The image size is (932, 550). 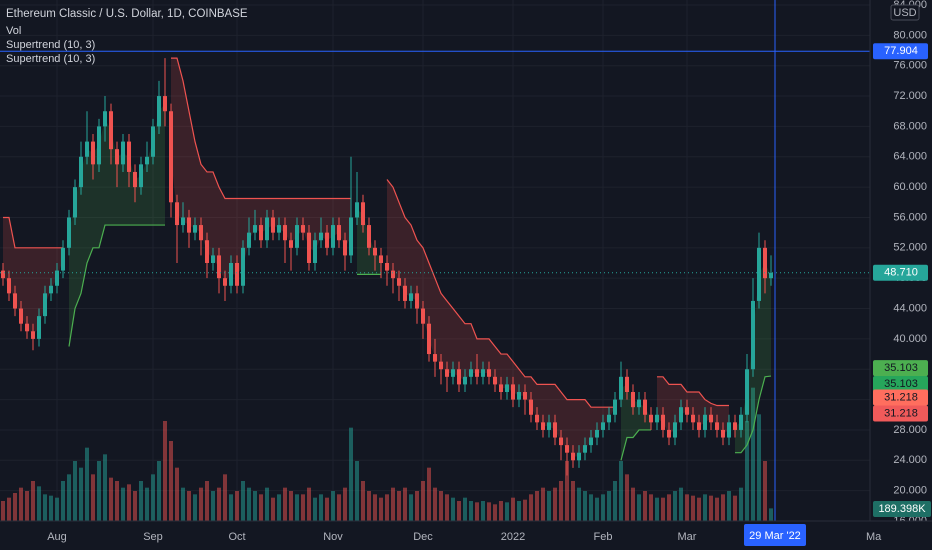 I want to click on last-price-badge-bg, so click(x=900, y=272).